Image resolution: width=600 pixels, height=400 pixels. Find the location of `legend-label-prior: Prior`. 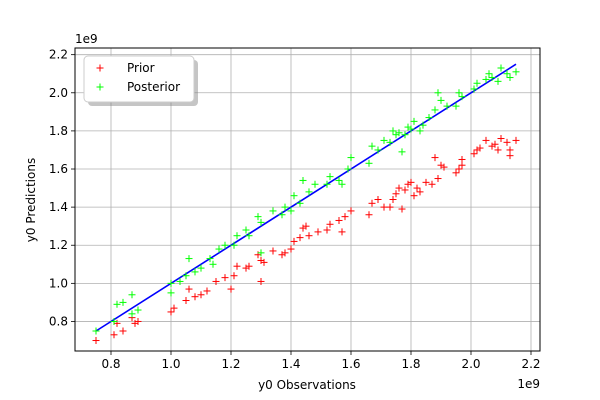

legend-label-prior: Prior is located at coordinates (141, 68).